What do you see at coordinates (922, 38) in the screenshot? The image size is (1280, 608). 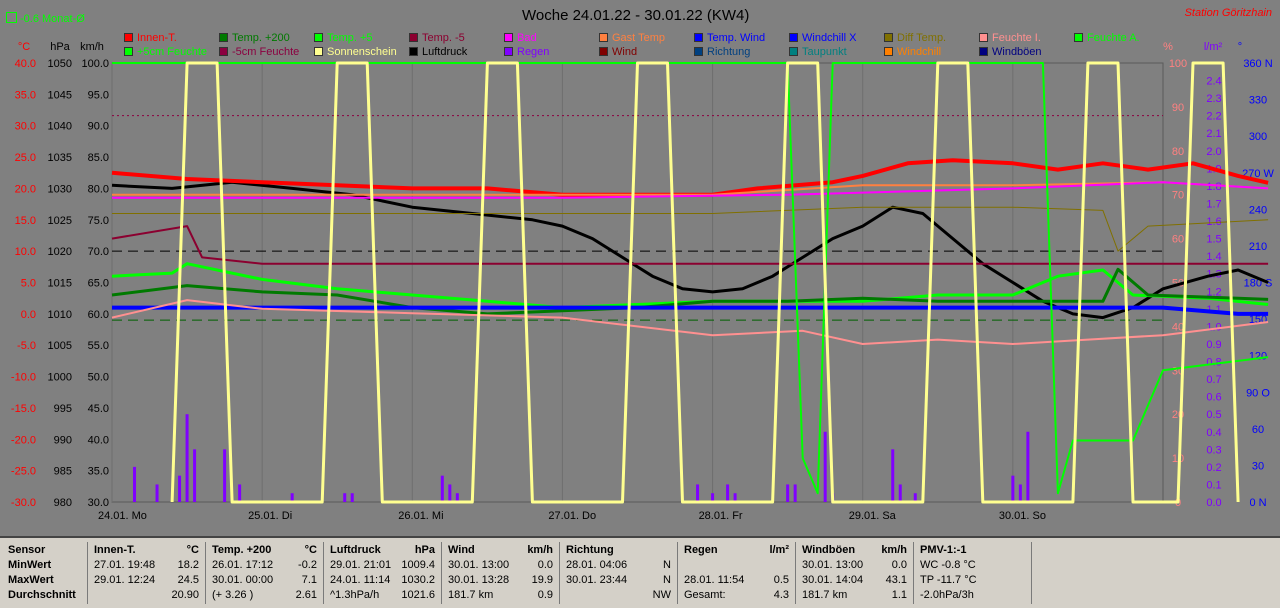 I see `legend-label: Diff Temp.` at bounding box center [922, 38].